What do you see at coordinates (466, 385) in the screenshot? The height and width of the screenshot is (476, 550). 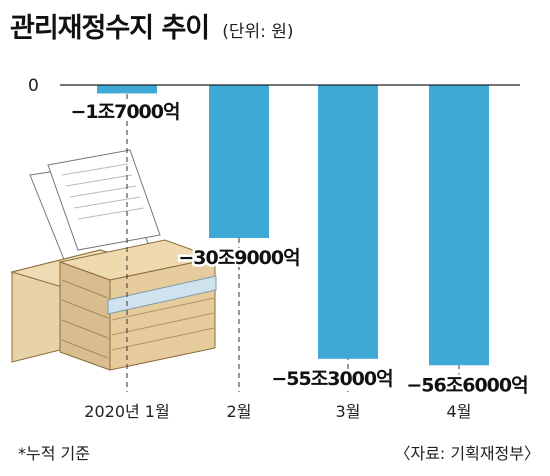 I see `bar-value-label: −56조6000억` at bounding box center [466, 385].